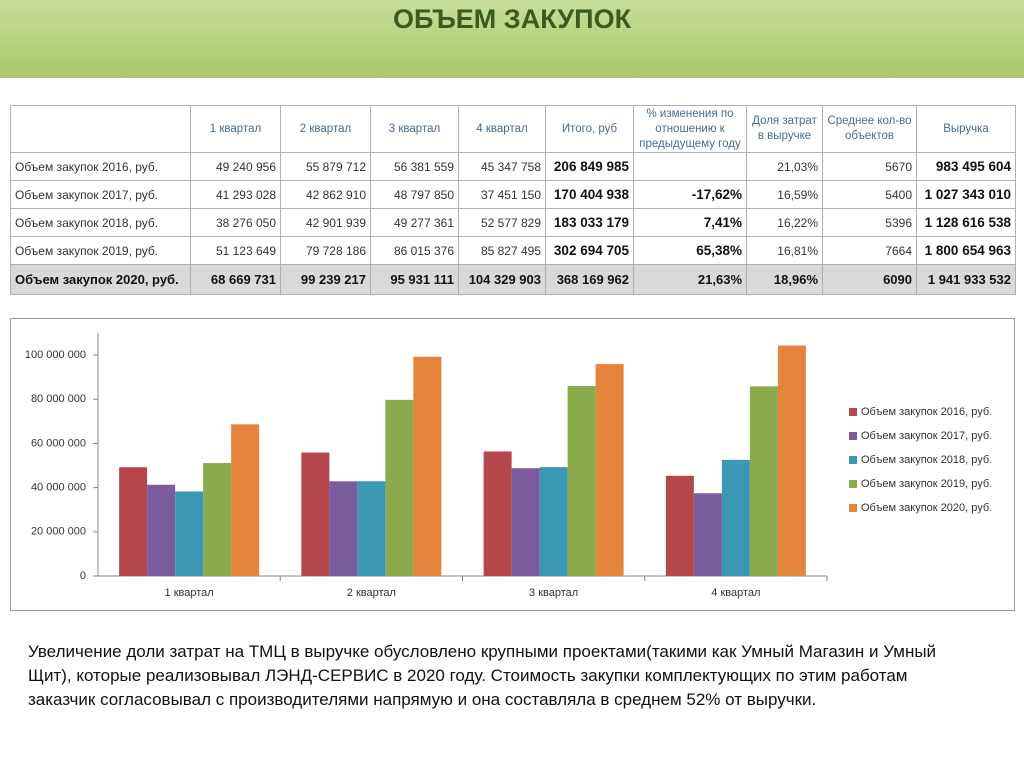 The width and height of the screenshot is (1024, 767). I want to click on x-tick-label: 1 квартал, so click(189, 593).